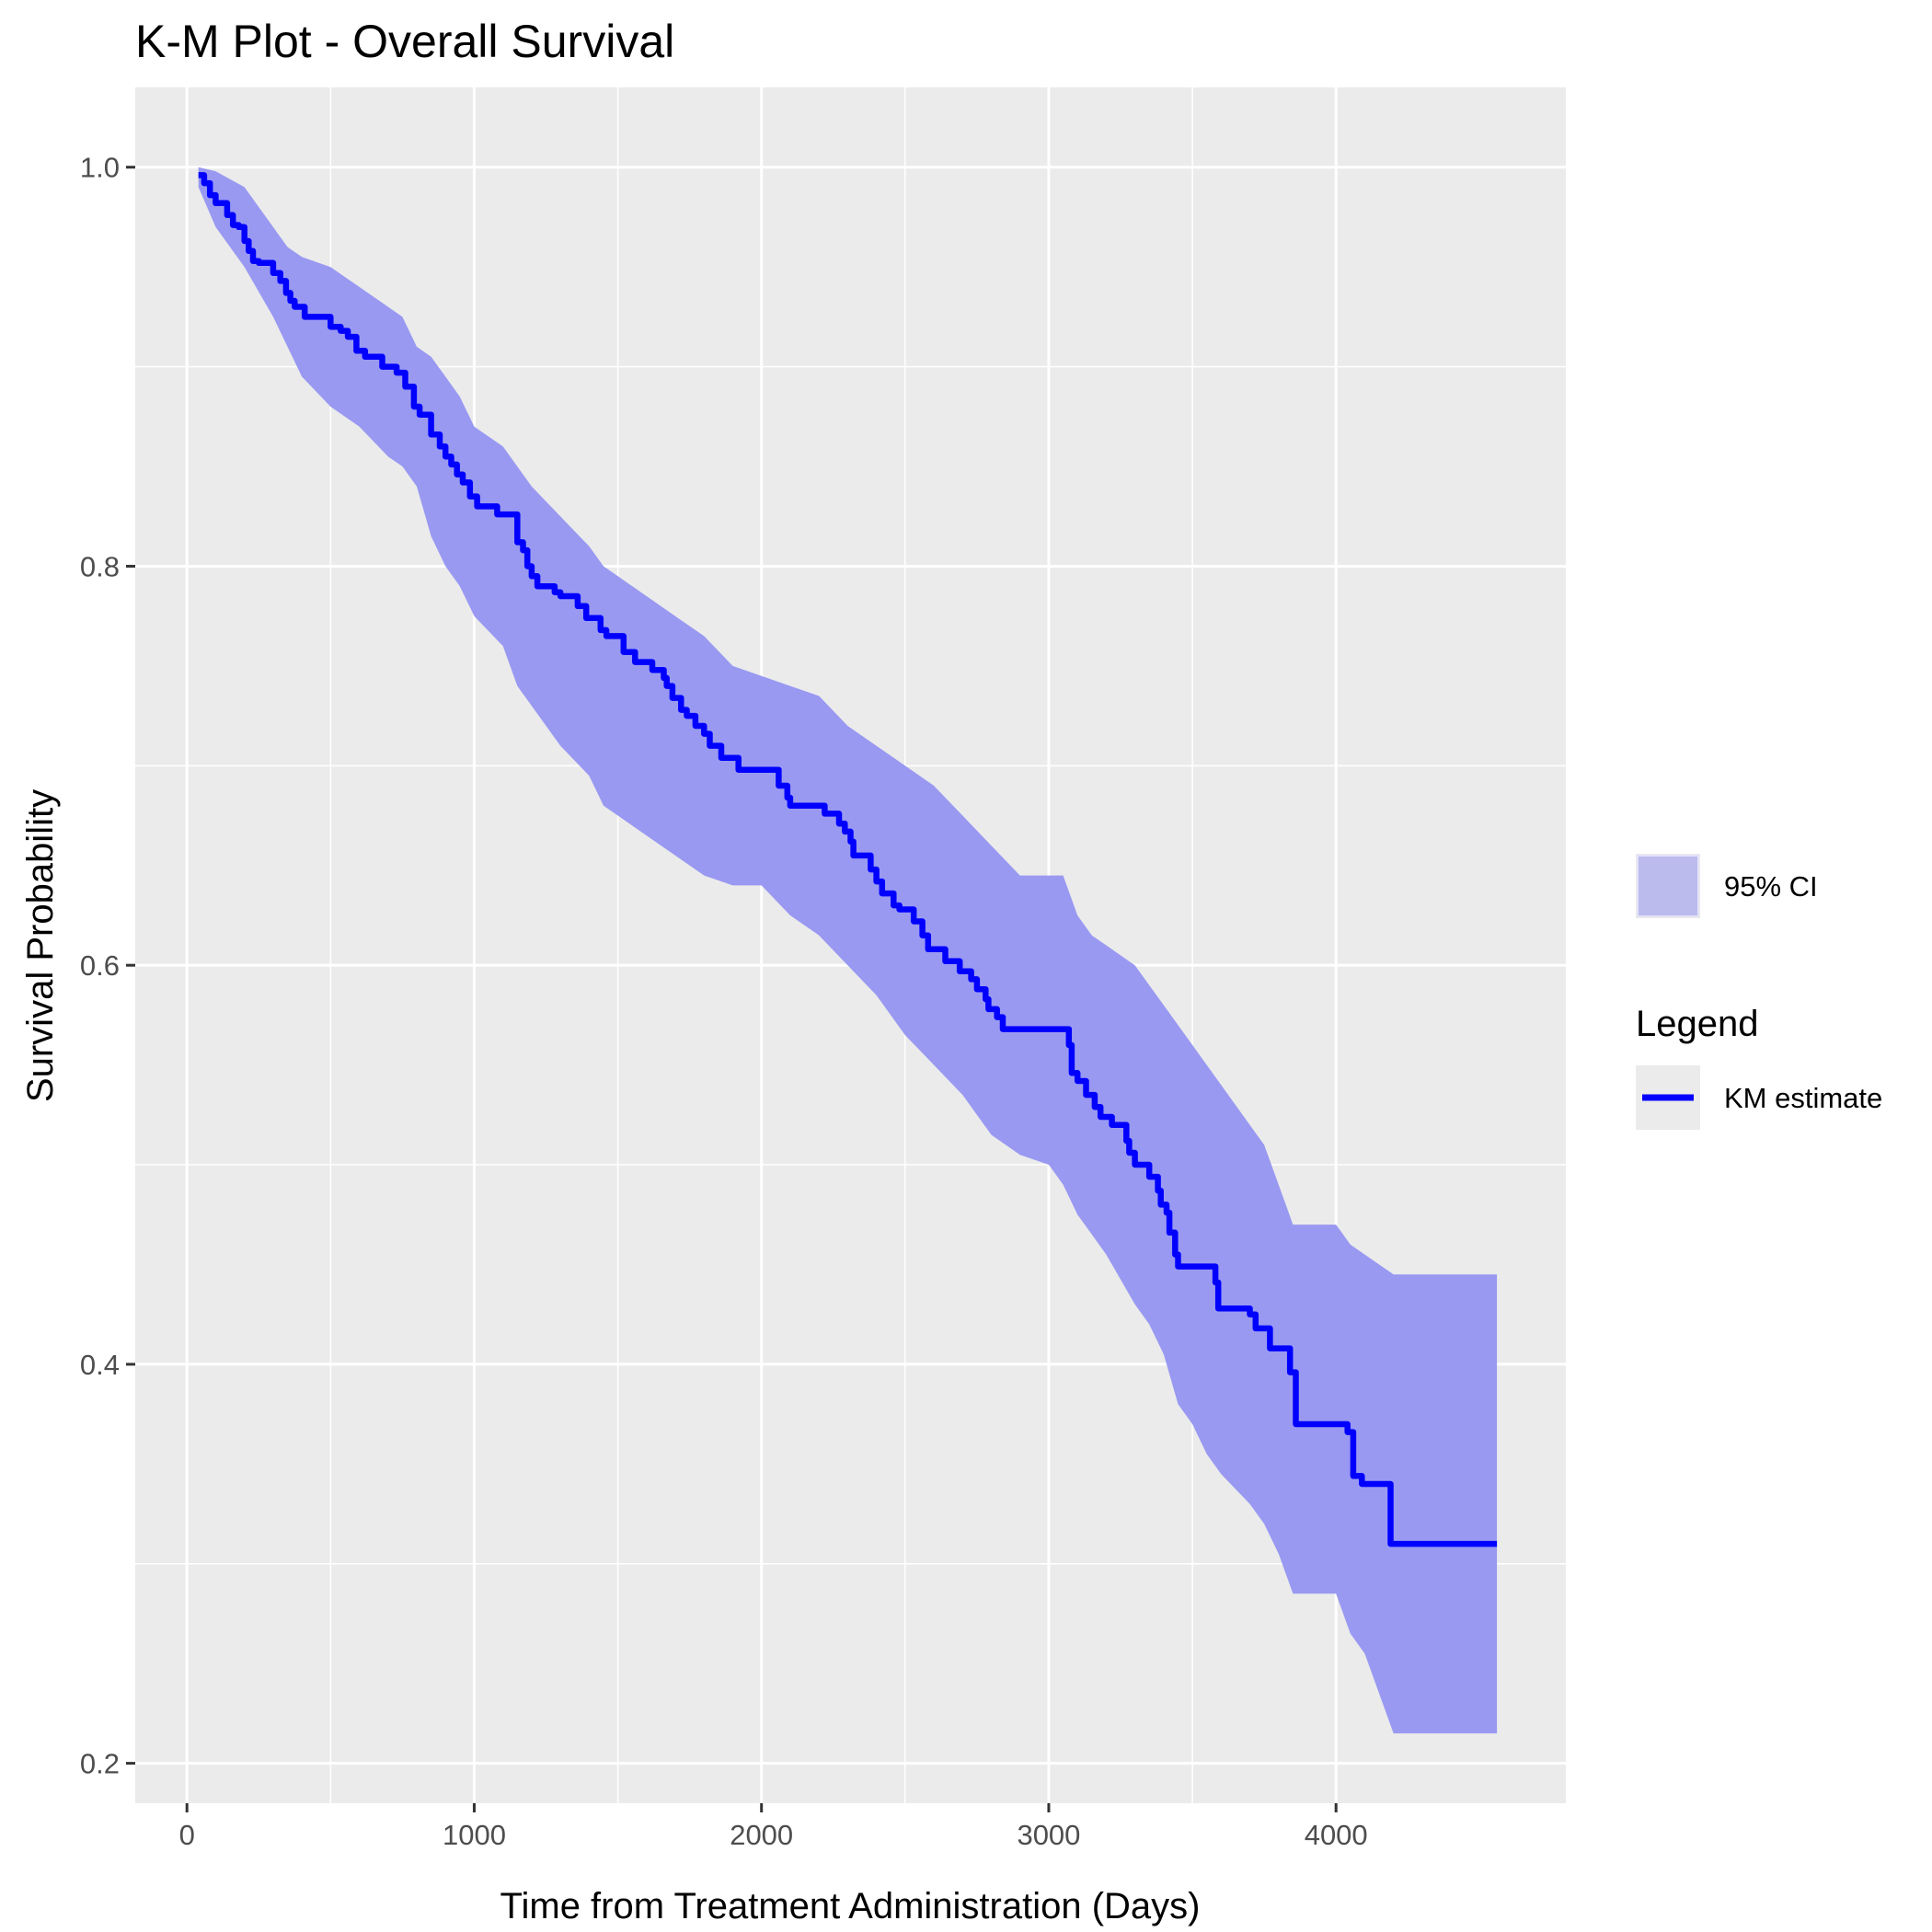 This screenshot has height=1932, width=1932. Describe the element at coordinates (761, 1835) in the screenshot. I see `x-tick-label: 2000` at that location.